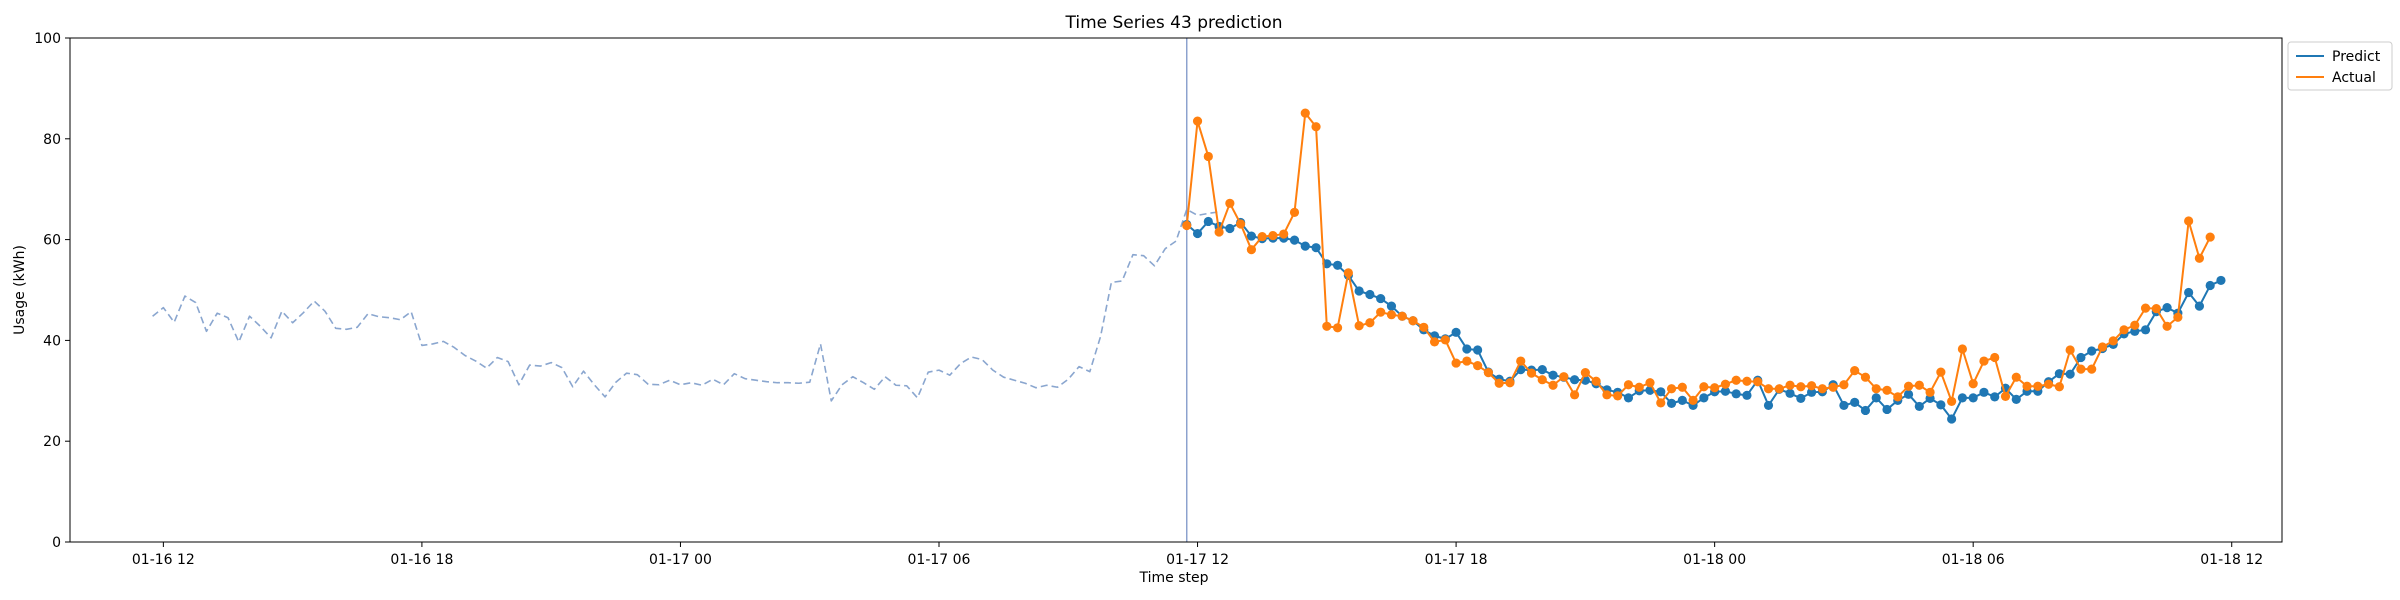  I want to click on history-line, so click(686, 305).